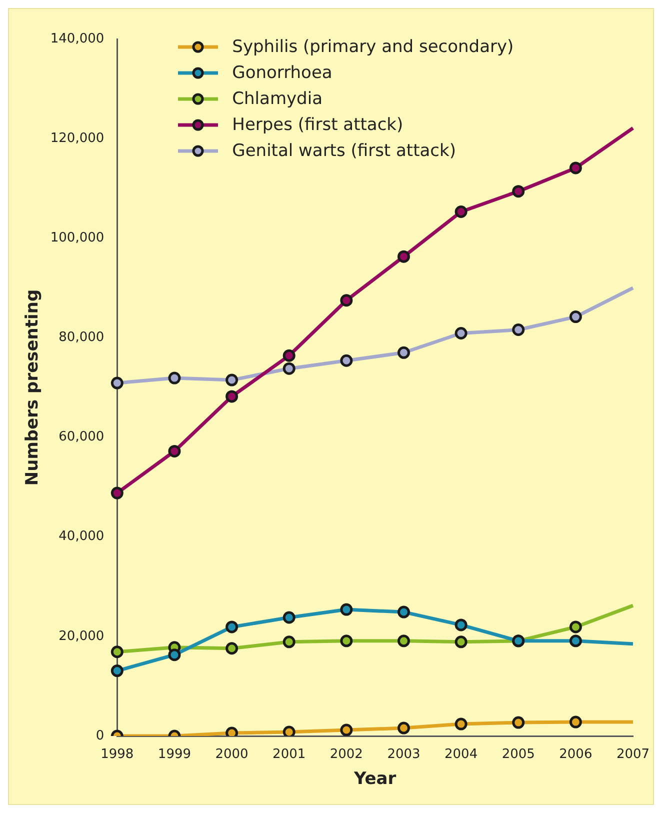  I want to click on y-tick-label: 120,000, so click(77, 138).